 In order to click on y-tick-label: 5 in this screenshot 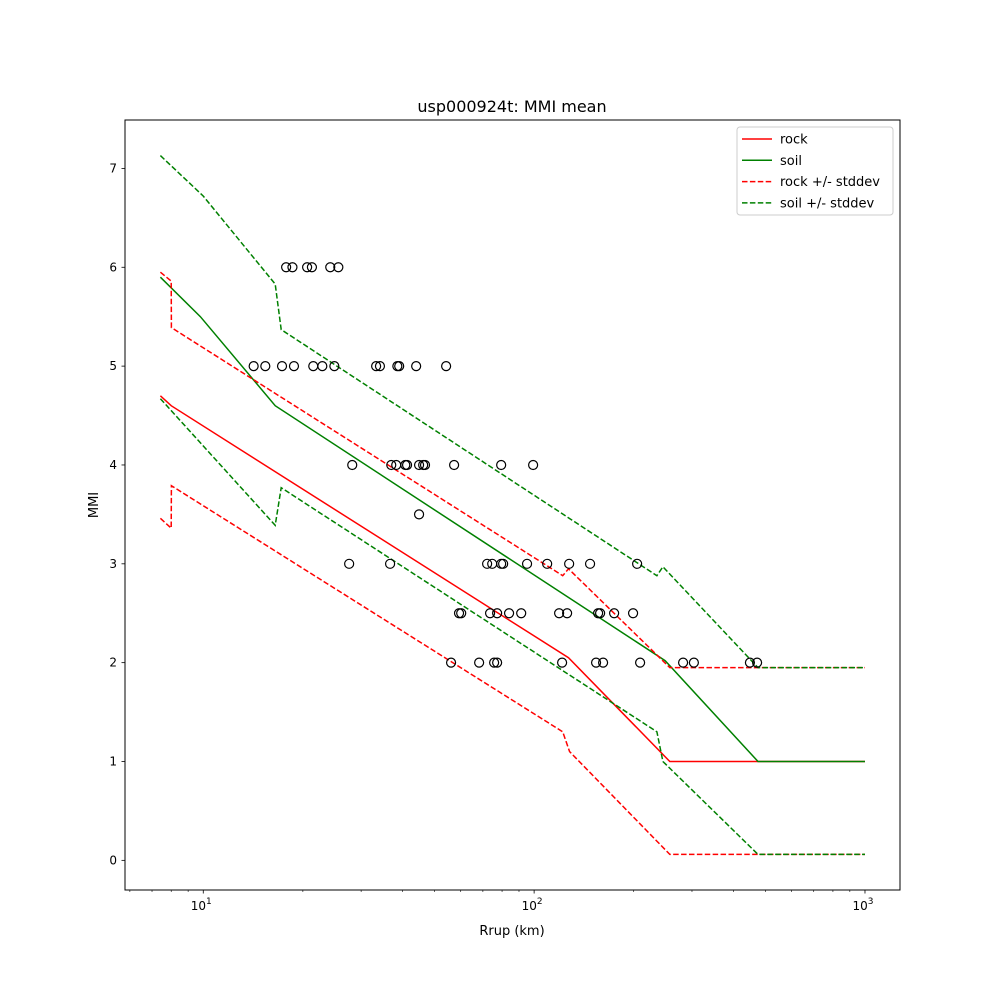, I will do `click(113, 366)`.